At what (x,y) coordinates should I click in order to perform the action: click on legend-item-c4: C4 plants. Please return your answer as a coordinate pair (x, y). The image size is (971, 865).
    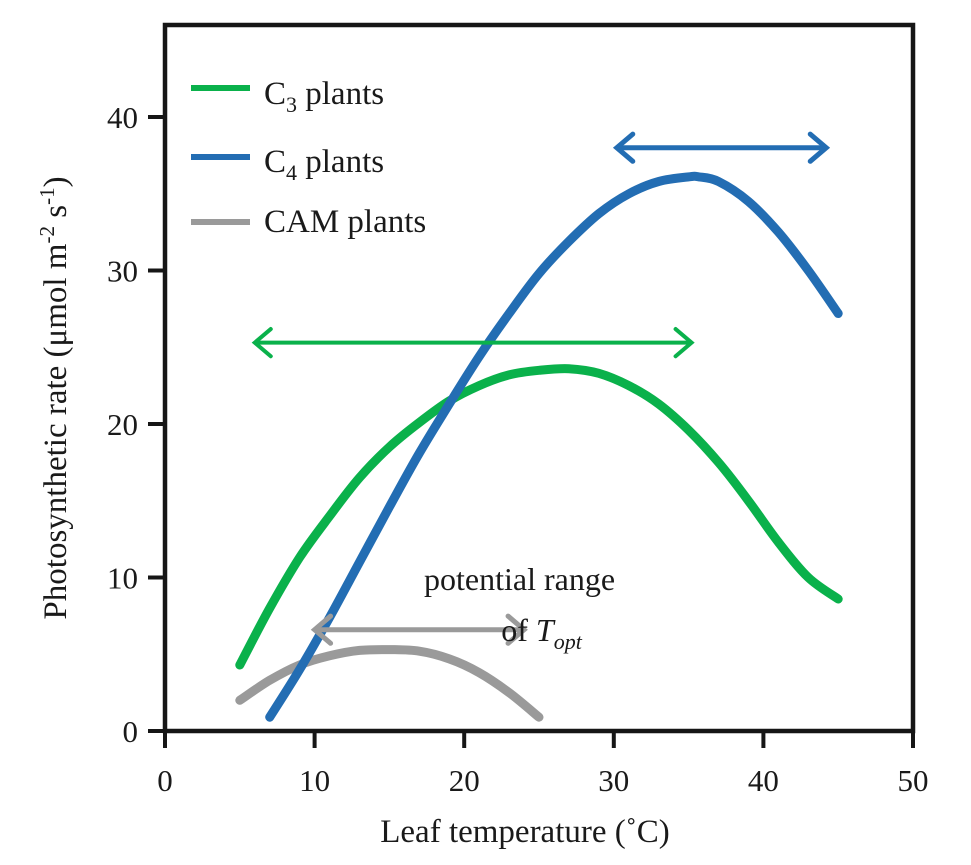
    Looking at the image, I should click on (287, 164).